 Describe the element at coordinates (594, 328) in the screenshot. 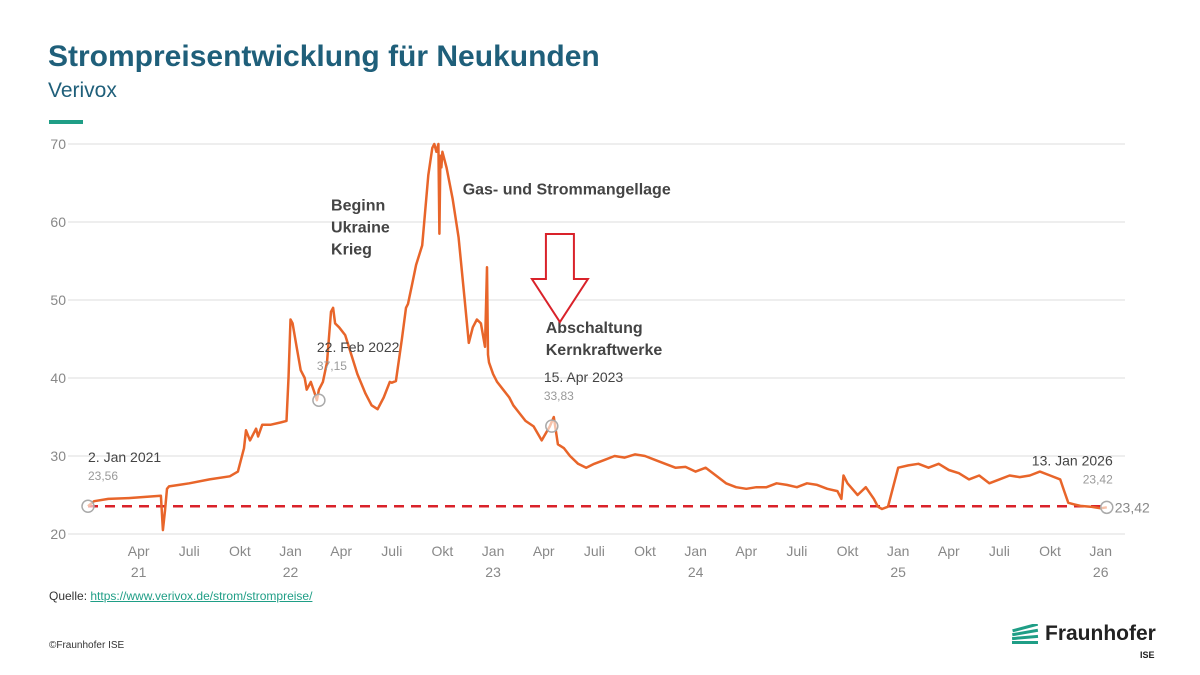

I see `annotation-label: Abschaltung` at that location.